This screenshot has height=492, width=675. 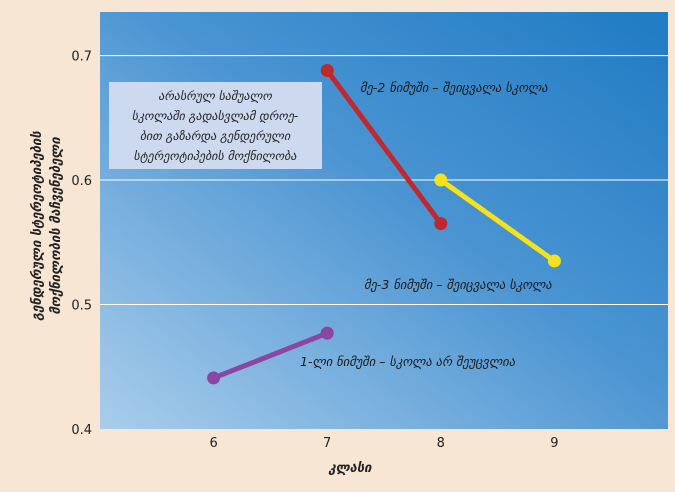 What do you see at coordinates (215, 96) in the screenshot?
I see `annotation-line: არასრულ საშუალო` at bounding box center [215, 96].